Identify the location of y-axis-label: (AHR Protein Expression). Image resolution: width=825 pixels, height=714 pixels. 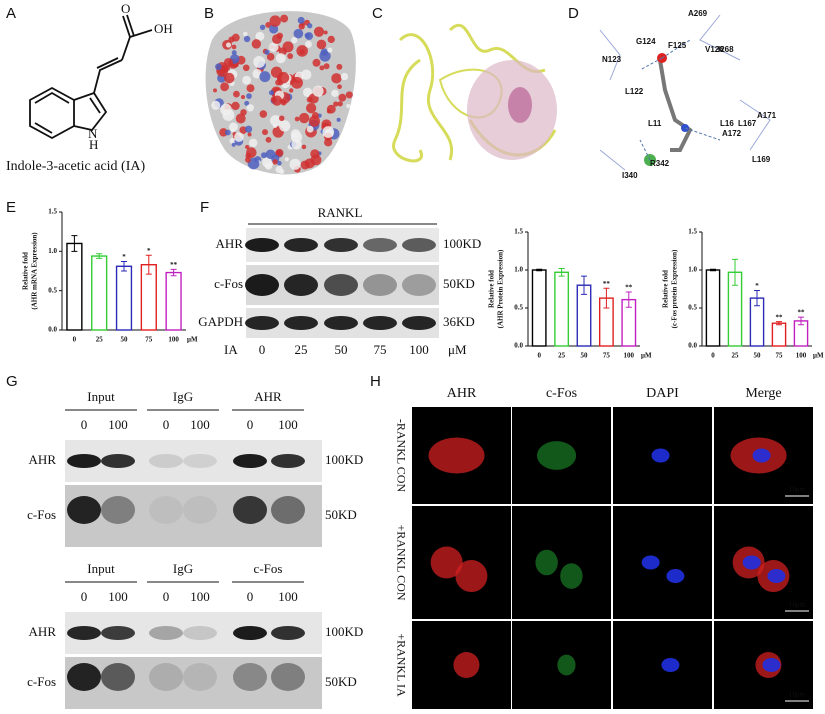
(501, 288).